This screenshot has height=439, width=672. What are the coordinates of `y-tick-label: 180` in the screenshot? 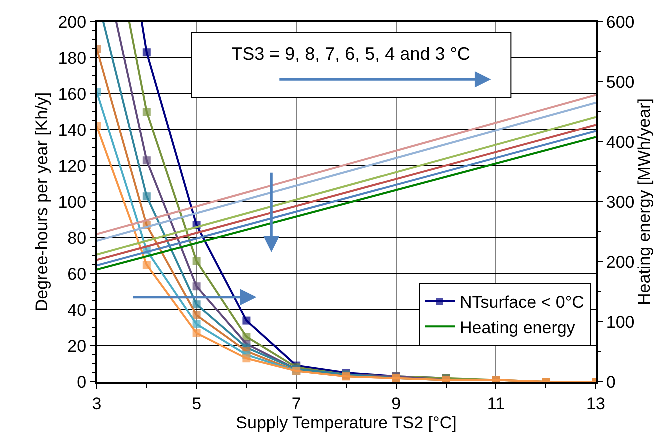 It's located at (72, 58).